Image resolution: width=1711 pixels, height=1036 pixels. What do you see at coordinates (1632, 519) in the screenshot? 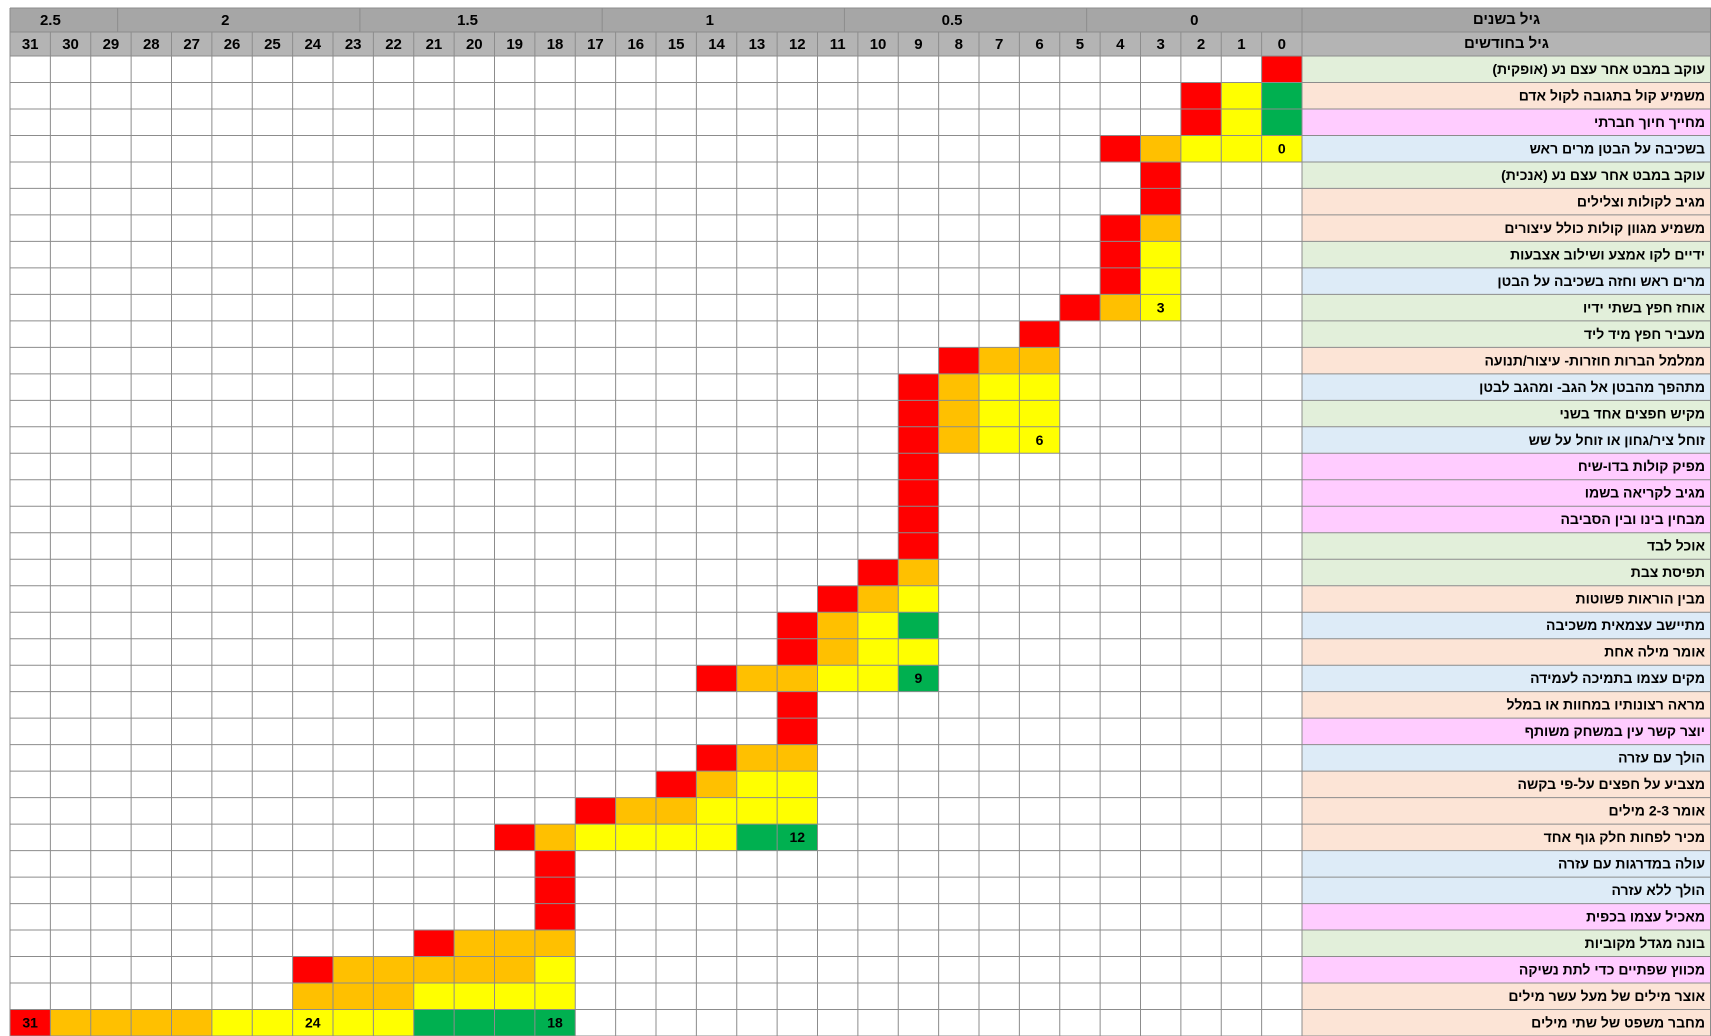
I see `row-label: מבחין בינו ובין הסביבה` at bounding box center [1632, 519].